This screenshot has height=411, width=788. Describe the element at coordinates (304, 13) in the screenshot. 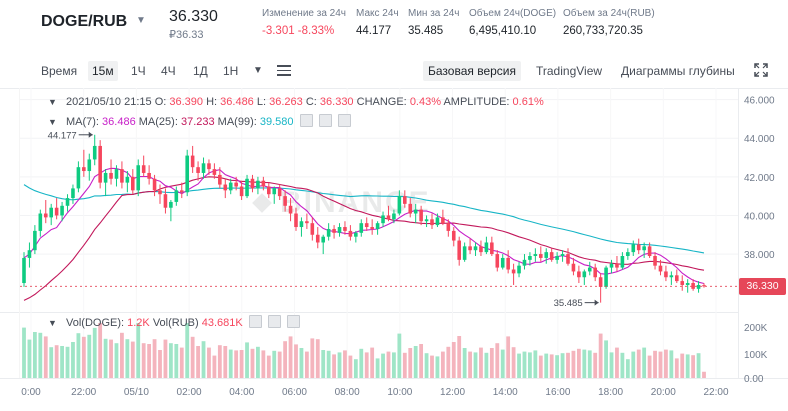

I see `stat-label: Изменение за 24ч` at that location.